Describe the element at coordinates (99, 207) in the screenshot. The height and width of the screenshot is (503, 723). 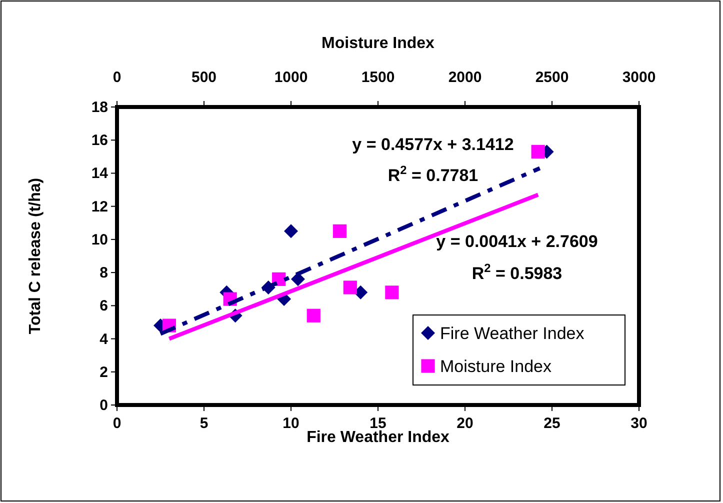
I see `y-tick-label: 12` at that location.